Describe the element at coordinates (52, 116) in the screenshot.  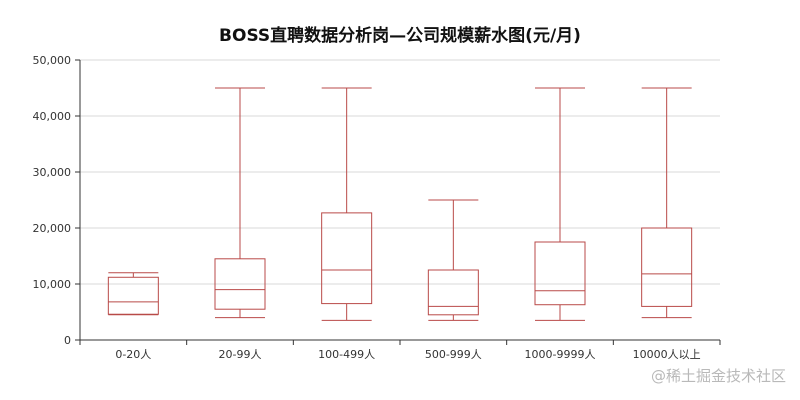
I see `y-tick-label: 40,000` at that location.